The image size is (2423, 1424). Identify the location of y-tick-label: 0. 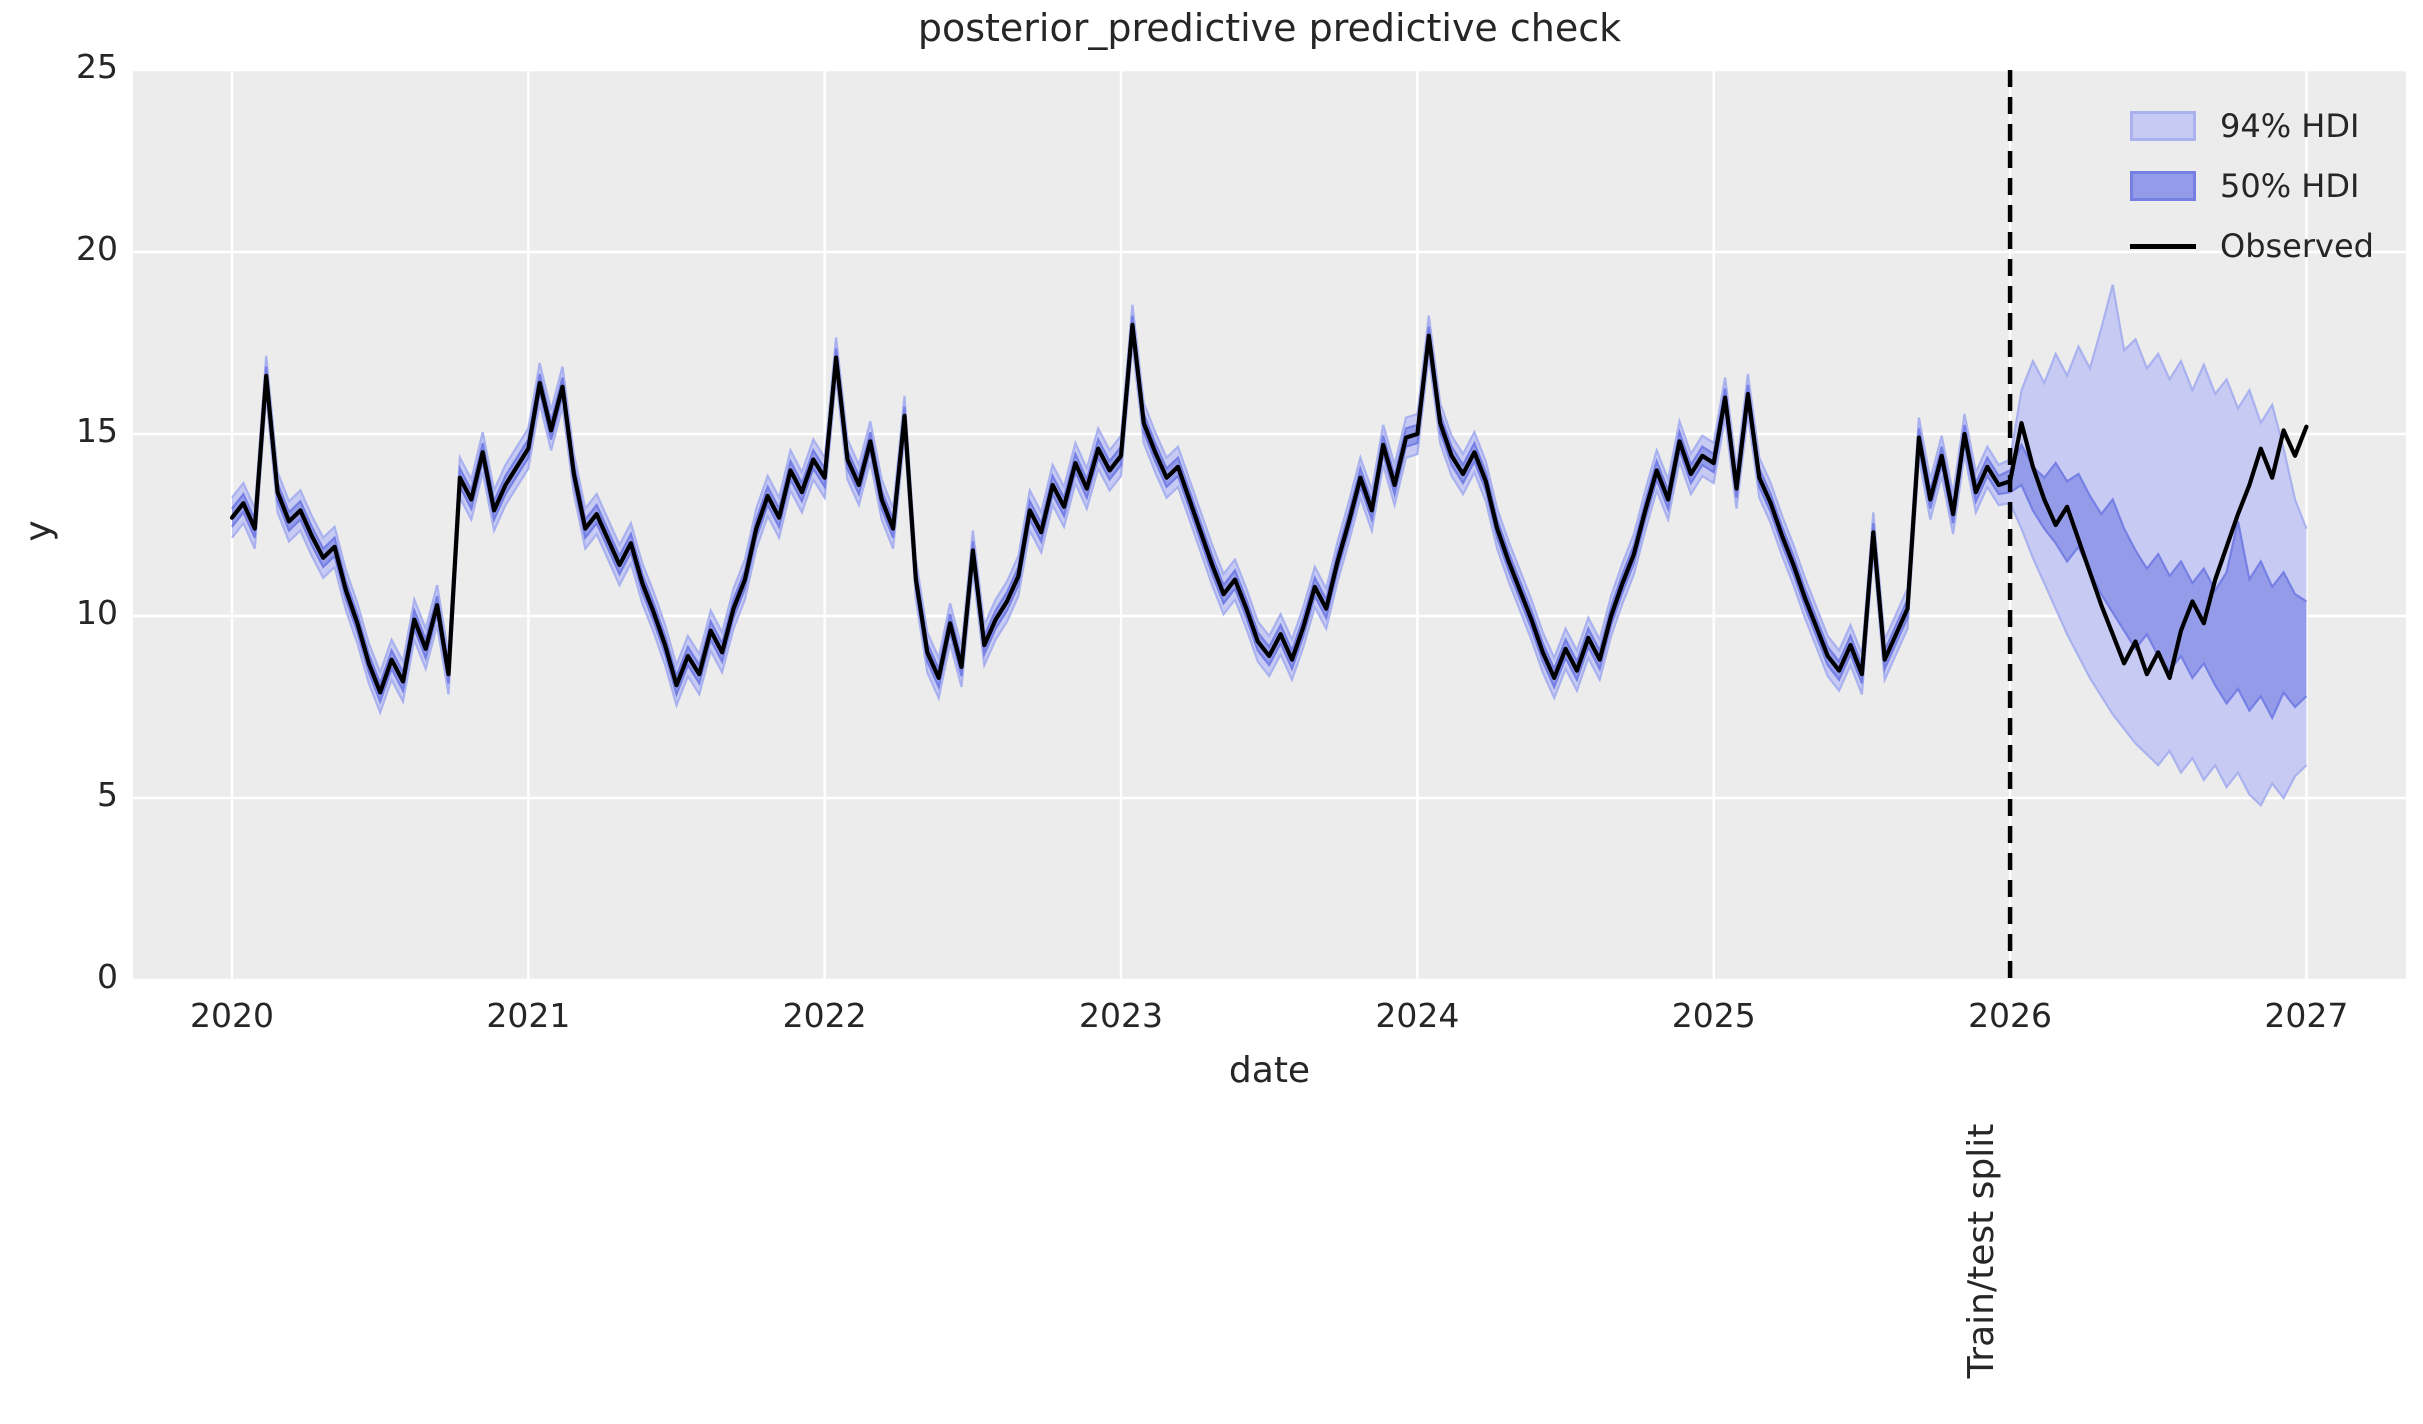
(107, 976).